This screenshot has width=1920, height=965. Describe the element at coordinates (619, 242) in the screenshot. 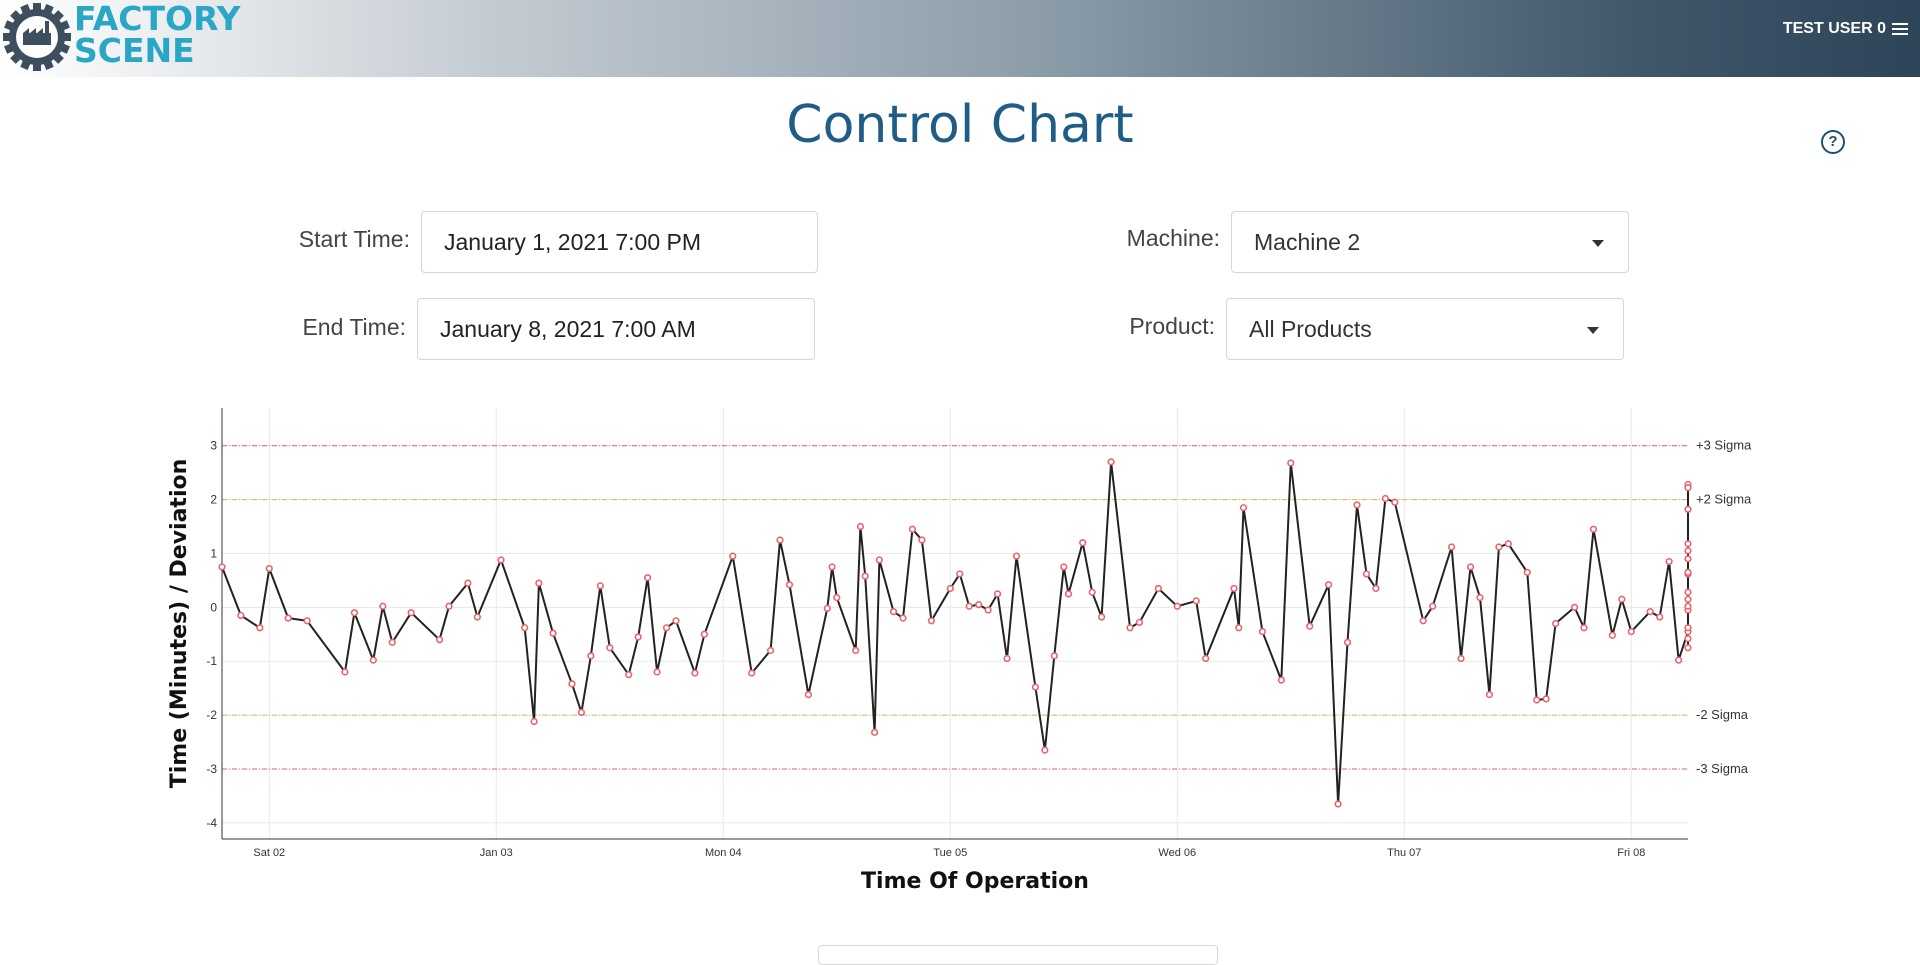

I see `start-time-input: January 1, 2021 7:00 PM` at that location.